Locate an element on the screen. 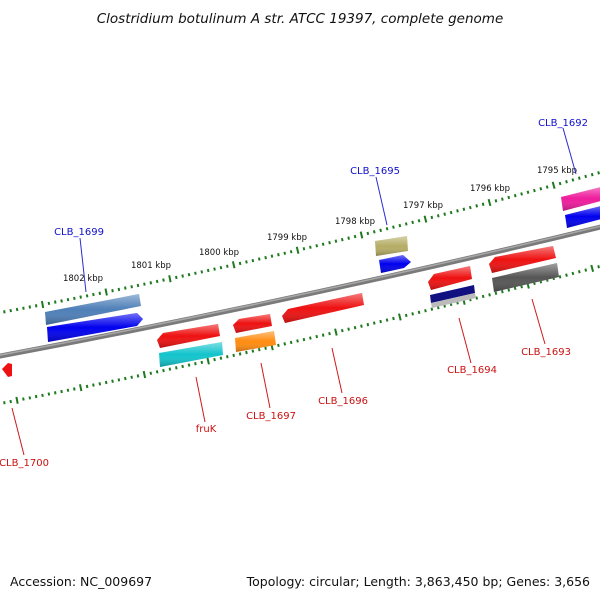 The image size is (600, 600). gene-label-fruK: fruK is located at coordinates (206, 429).